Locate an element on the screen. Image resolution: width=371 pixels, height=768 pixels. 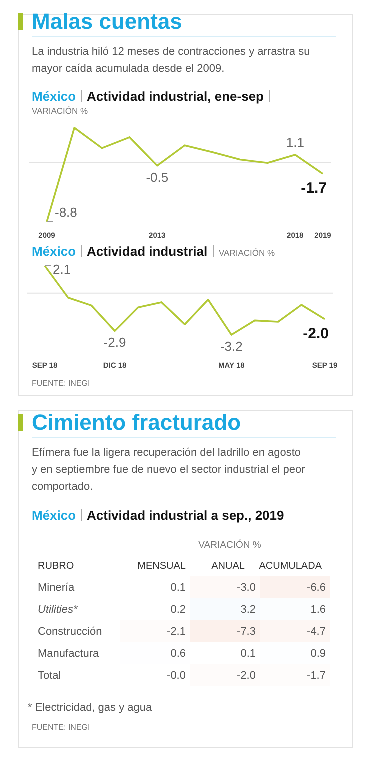
data-label: -6.6 is located at coordinates (316, 588).